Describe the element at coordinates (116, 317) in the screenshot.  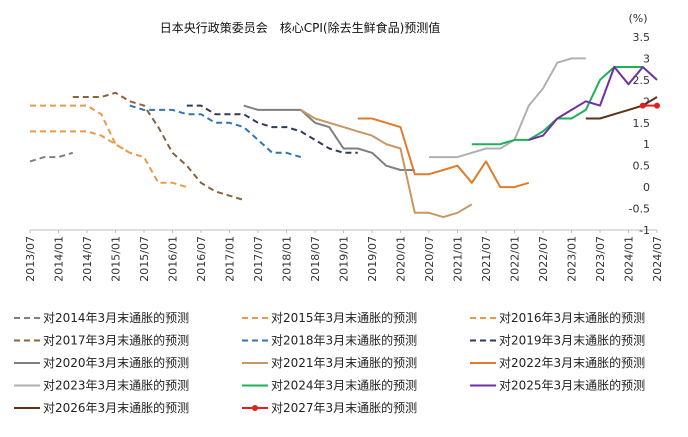
I see `legend-label: 对2014年3月末通胀的预测` at that location.